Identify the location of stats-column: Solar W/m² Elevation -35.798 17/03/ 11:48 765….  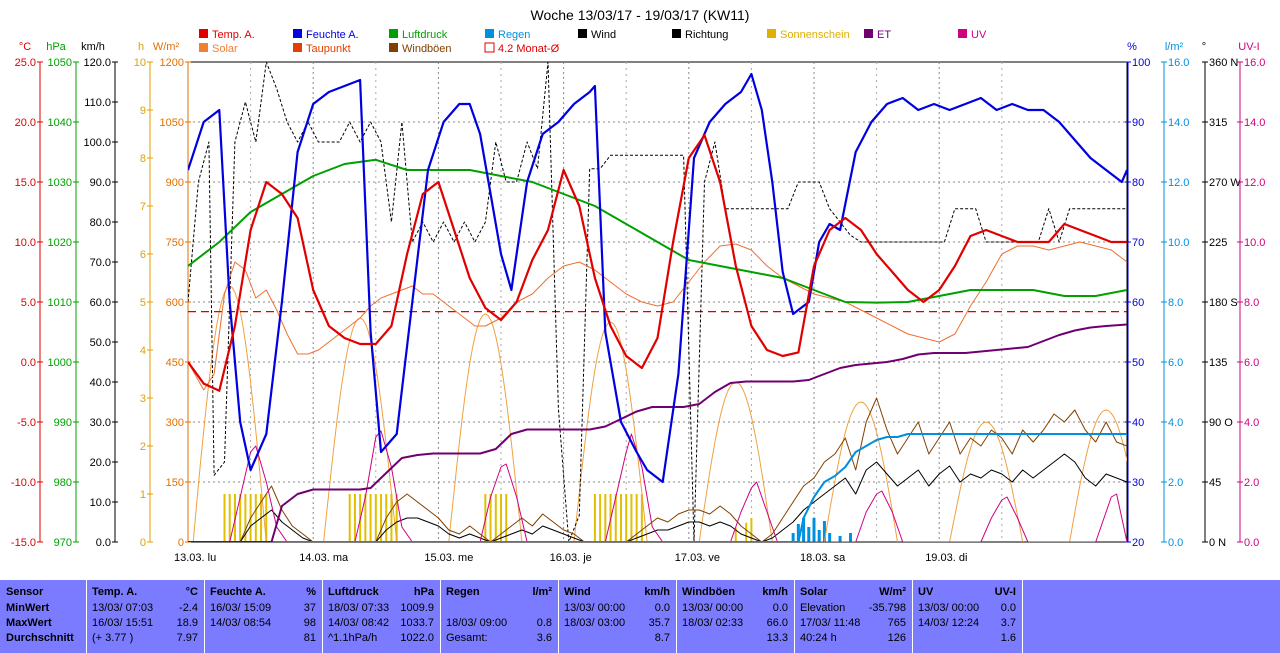
(853, 616).